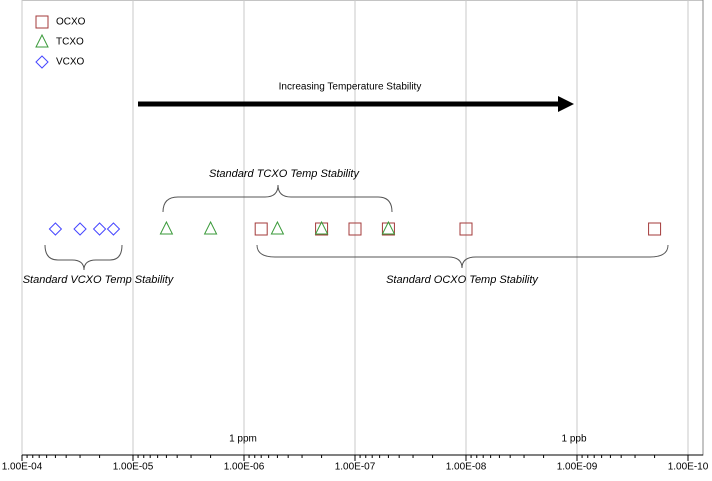 This screenshot has height=481, width=712. I want to click on legend-label: TCXO, so click(70, 42).